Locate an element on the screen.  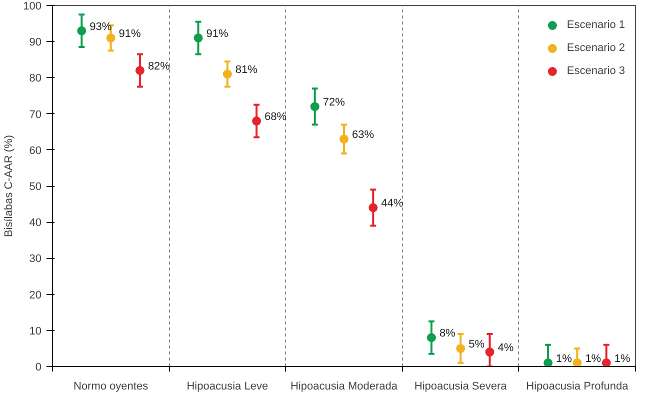
data-label: 68% is located at coordinates (275, 117).